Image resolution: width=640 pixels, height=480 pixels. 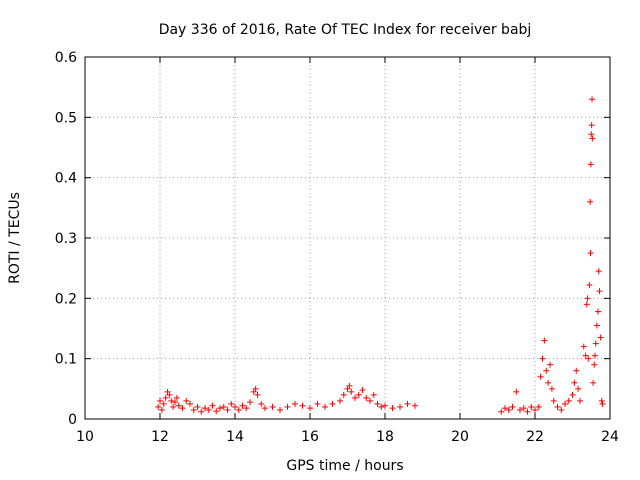 I want to click on y-tick-label: 0.4, so click(x=66, y=179).